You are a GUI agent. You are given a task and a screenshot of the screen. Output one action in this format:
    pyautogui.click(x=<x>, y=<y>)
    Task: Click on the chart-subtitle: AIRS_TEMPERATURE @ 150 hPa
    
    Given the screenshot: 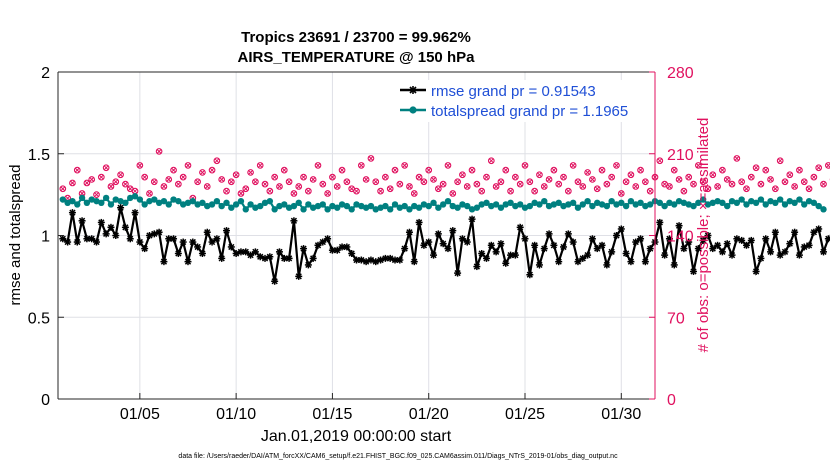 What is the action you would take?
    pyautogui.click(x=357, y=57)
    